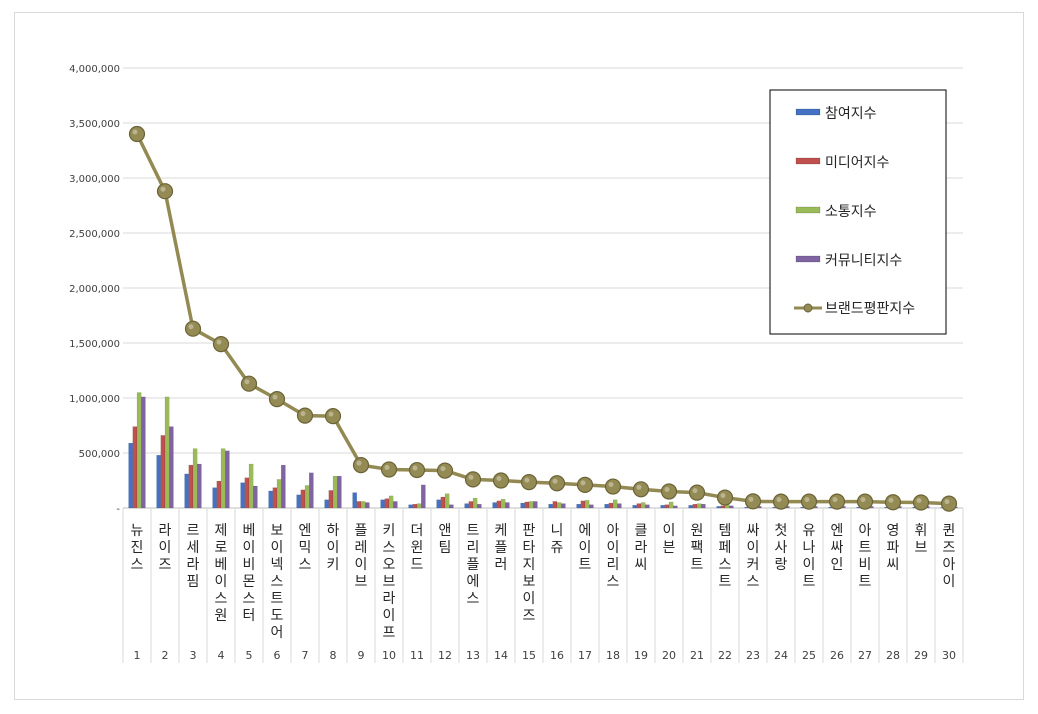 The width and height of the screenshot is (1038, 714). Describe the element at coordinates (389, 655) in the screenshot. I see `x-rank-label: 10` at that location.